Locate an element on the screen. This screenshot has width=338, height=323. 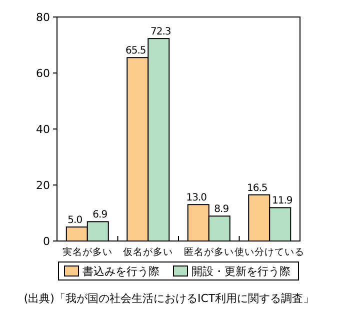
data-label: 5.0 is located at coordinates (75, 220).